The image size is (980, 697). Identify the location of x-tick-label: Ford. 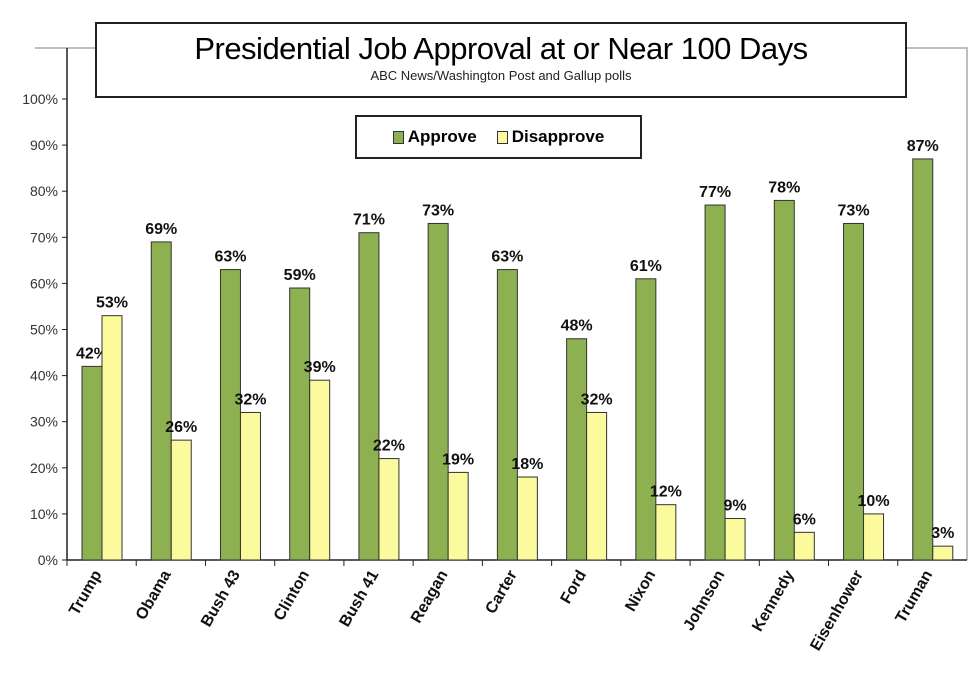
(574, 587).